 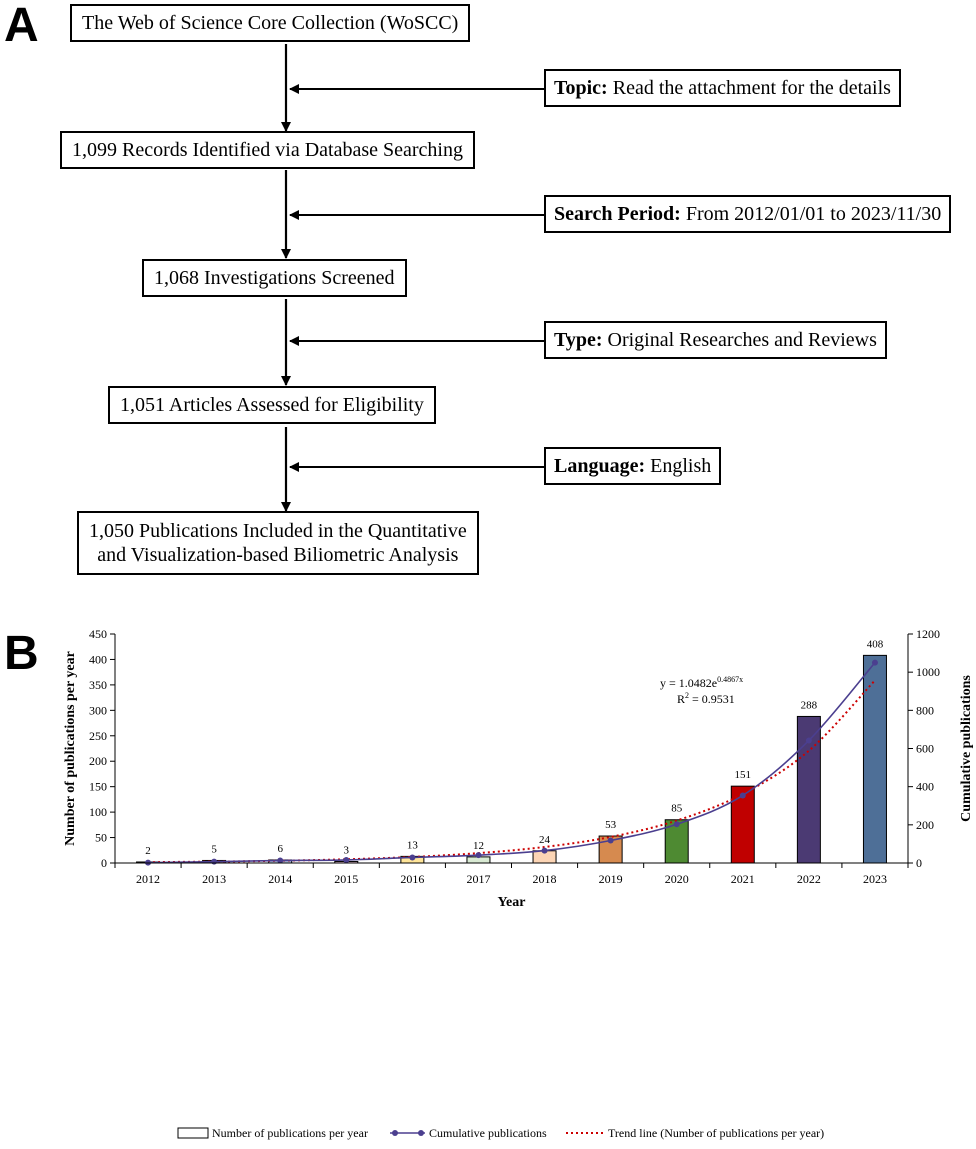 What do you see at coordinates (809, 705) in the screenshot?
I see `data-label-2022: 288` at bounding box center [809, 705].